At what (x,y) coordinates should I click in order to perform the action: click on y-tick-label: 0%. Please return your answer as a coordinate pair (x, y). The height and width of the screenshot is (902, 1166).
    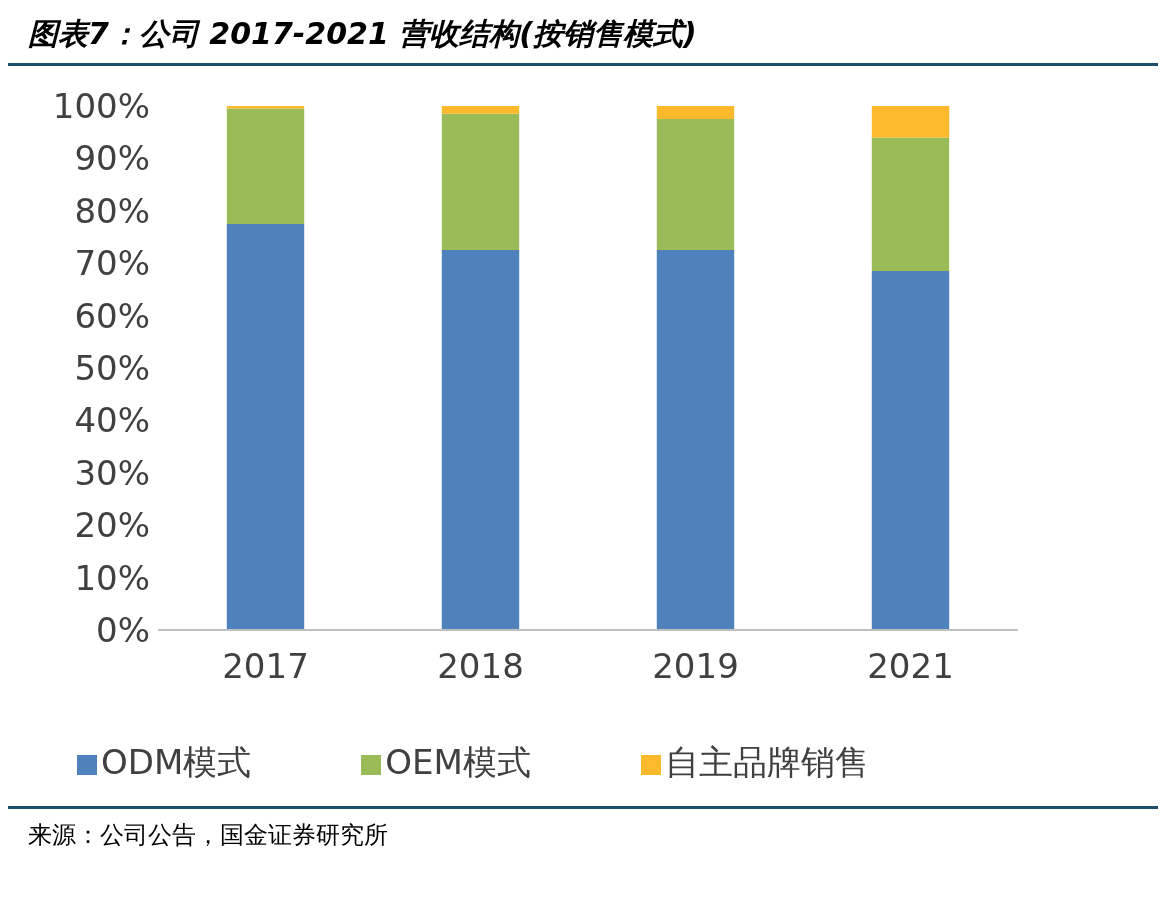
    Looking at the image, I should click on (123, 630).